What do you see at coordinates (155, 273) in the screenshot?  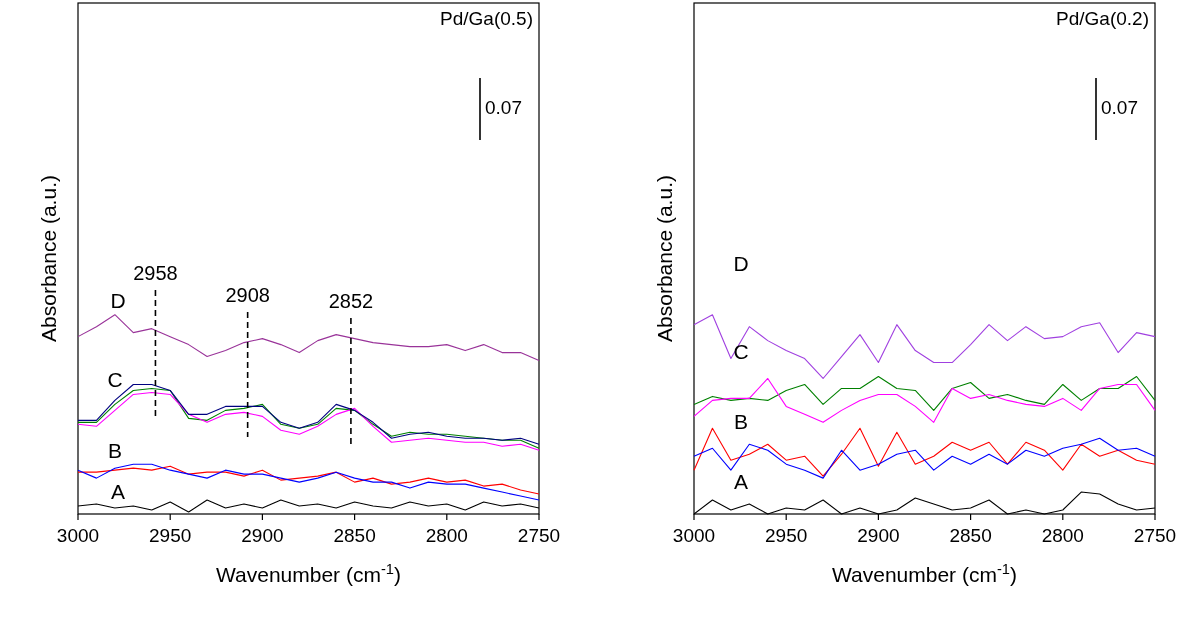 I see `ref-line-label: 2958` at bounding box center [155, 273].